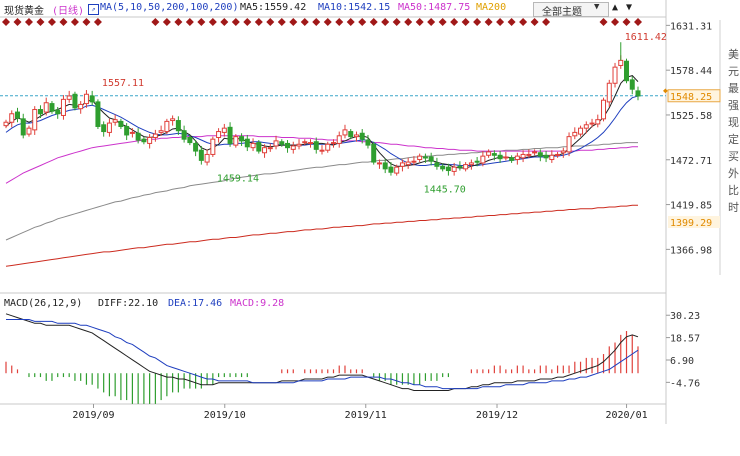 The image size is (740, 456). I want to click on ma200-value: MA200, so click(491, 7).